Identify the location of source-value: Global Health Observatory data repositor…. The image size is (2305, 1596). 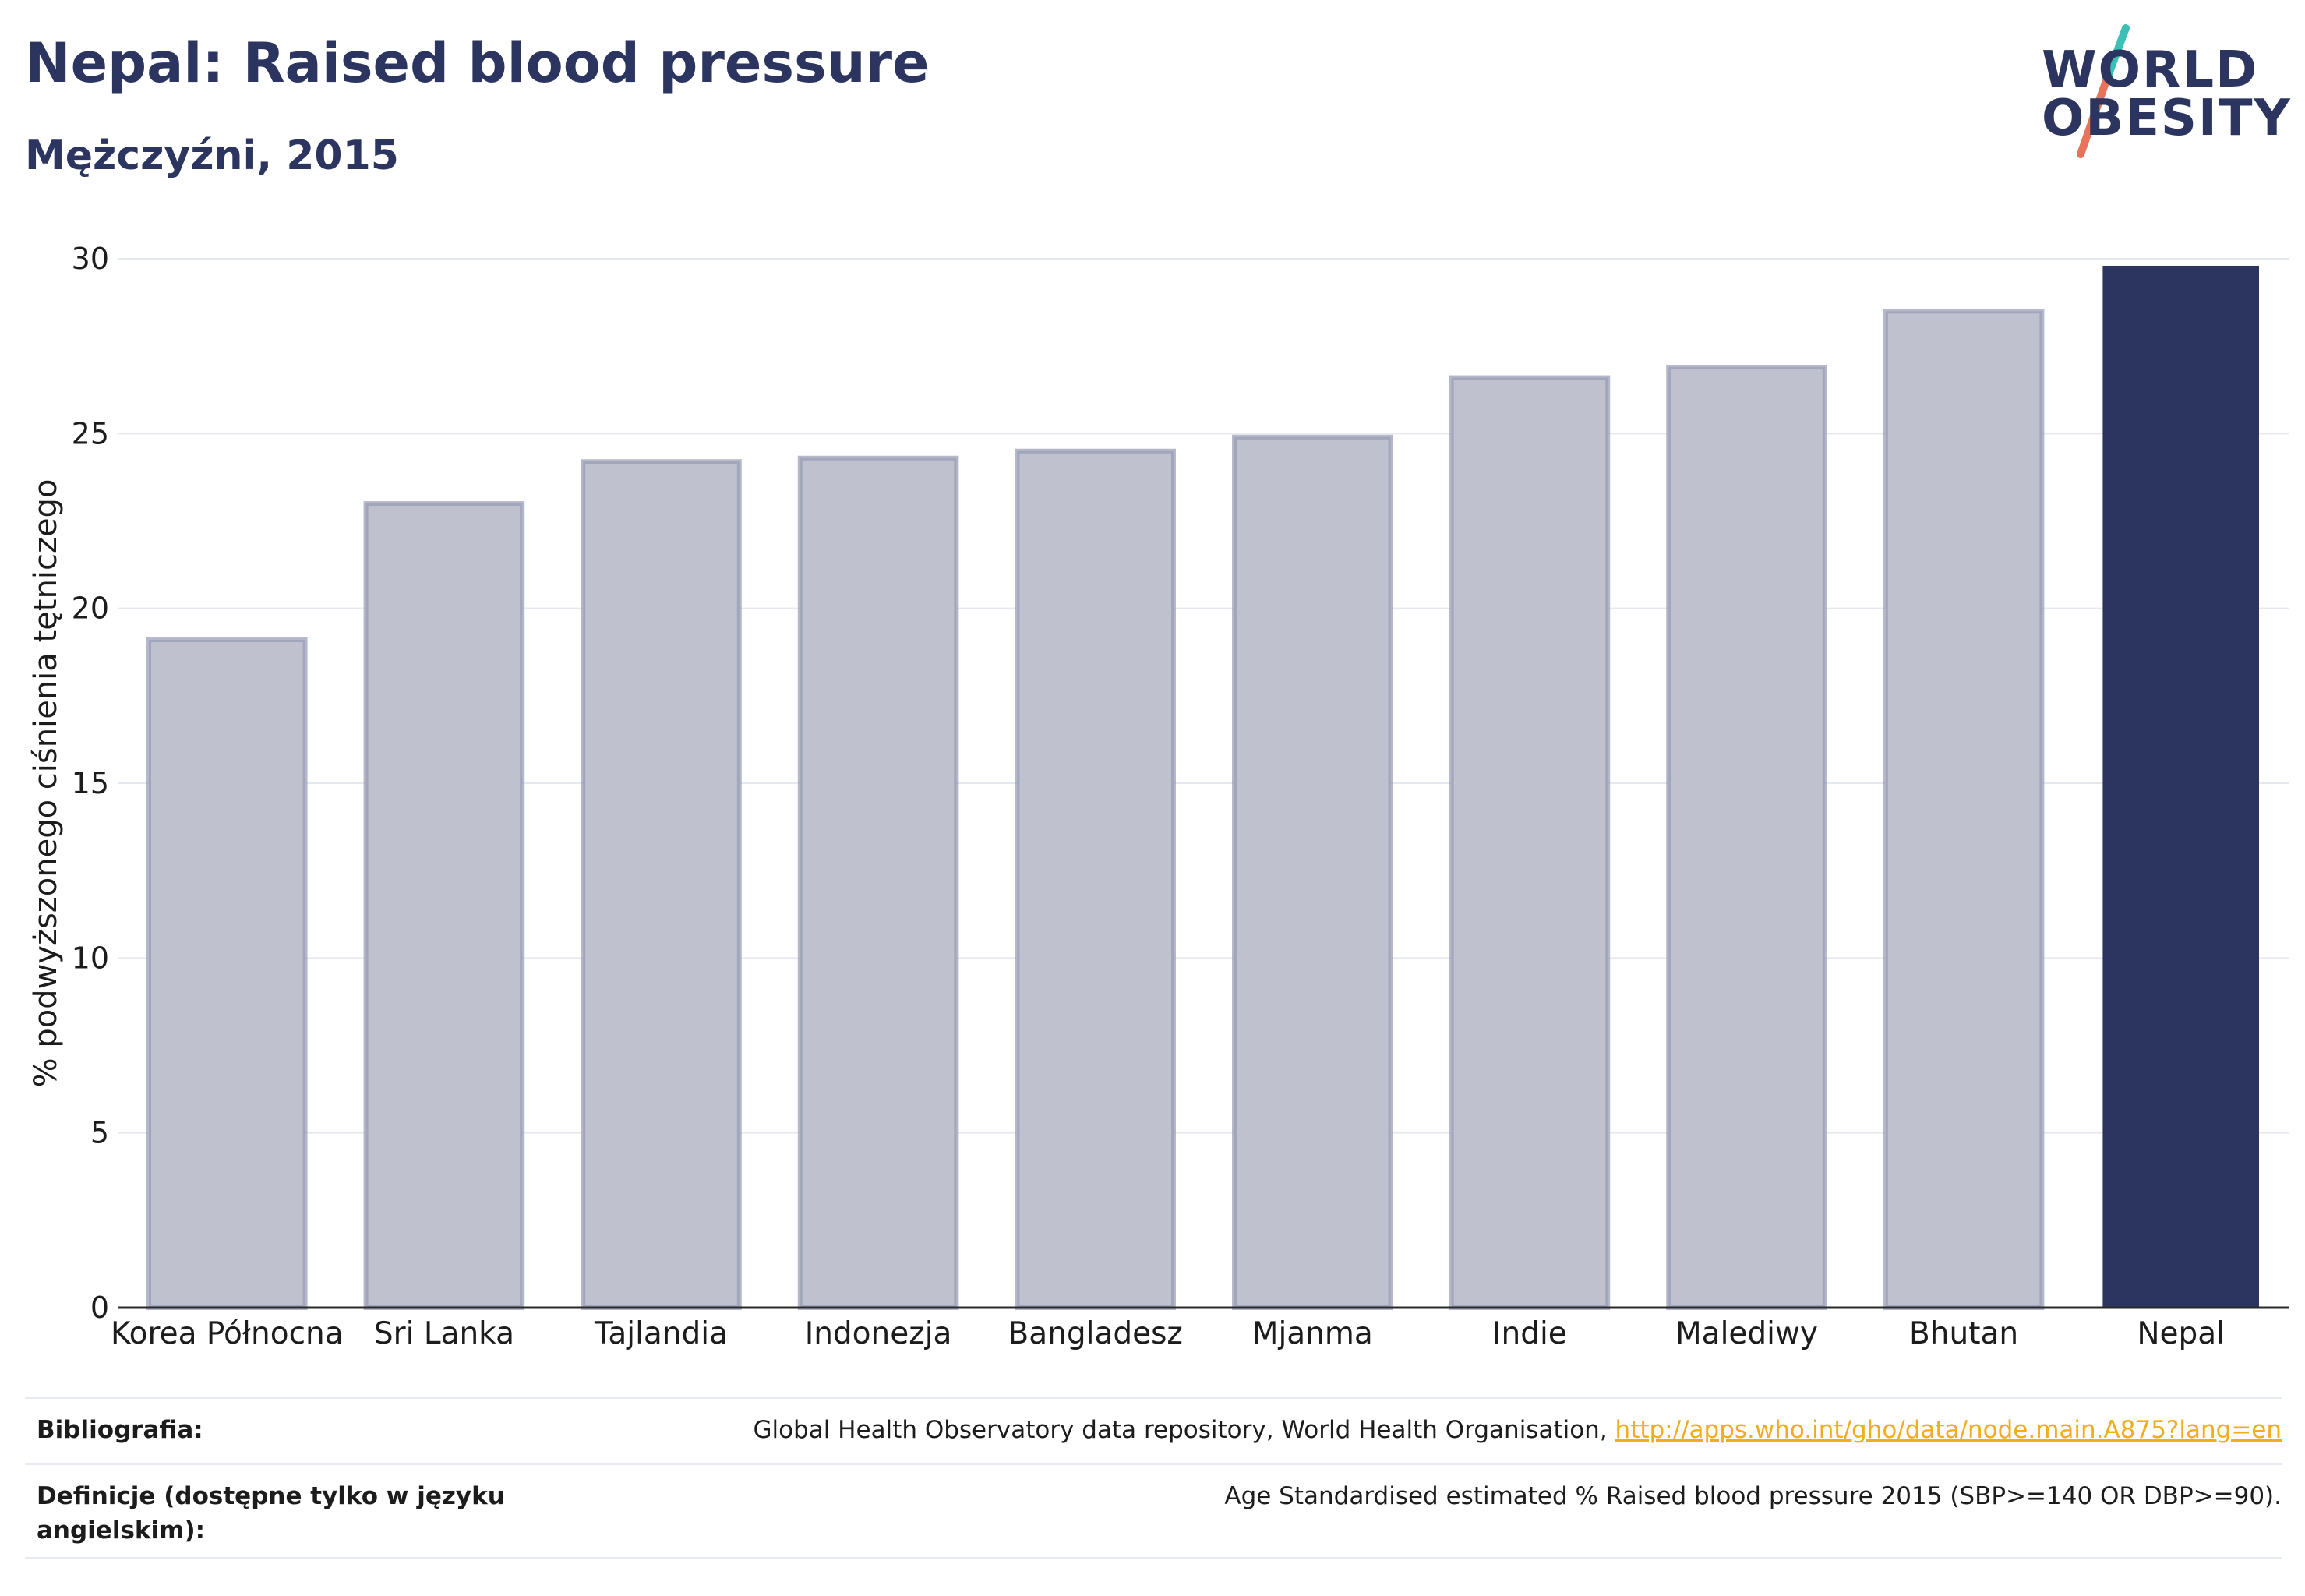
(1517, 1430).